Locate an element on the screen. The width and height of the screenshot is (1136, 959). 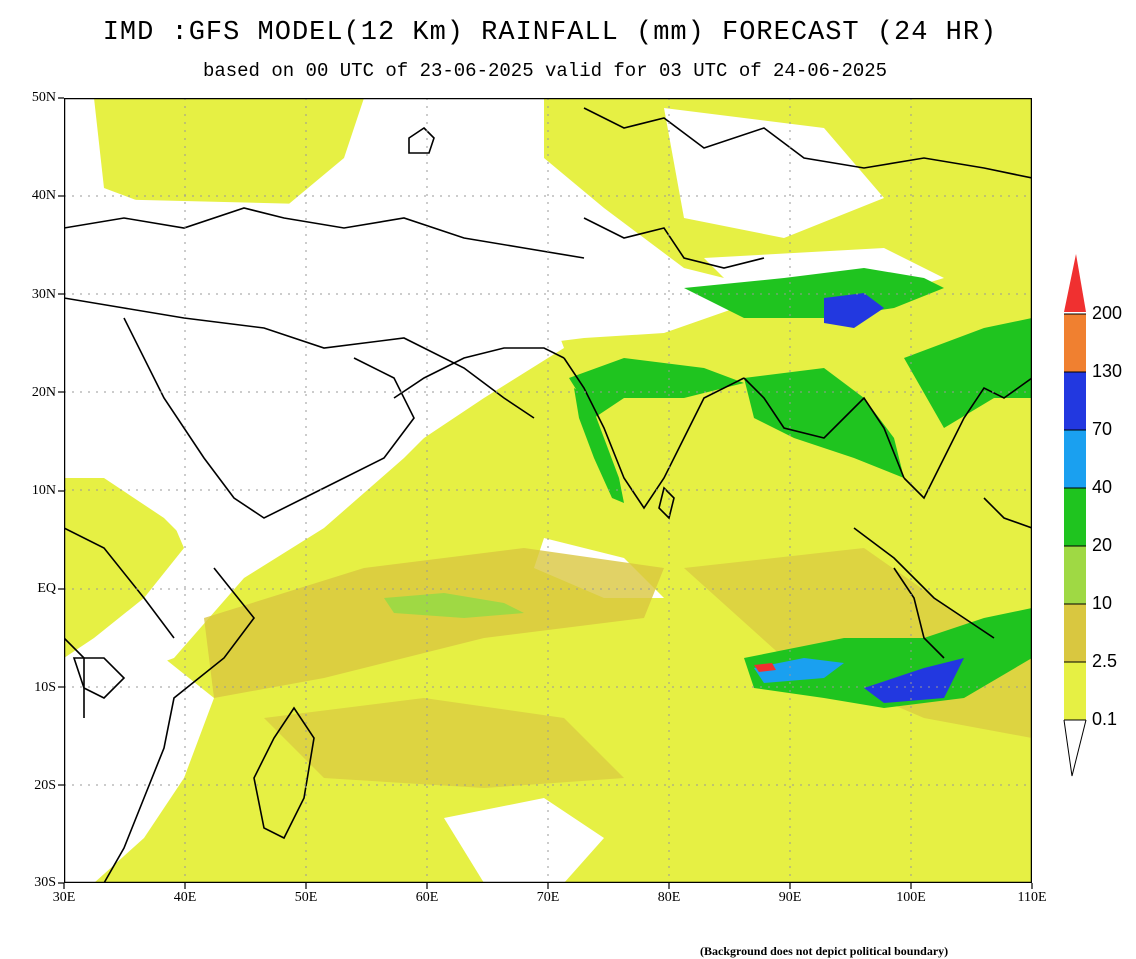
lon-label-40e: 40E is located at coordinates (185, 897).